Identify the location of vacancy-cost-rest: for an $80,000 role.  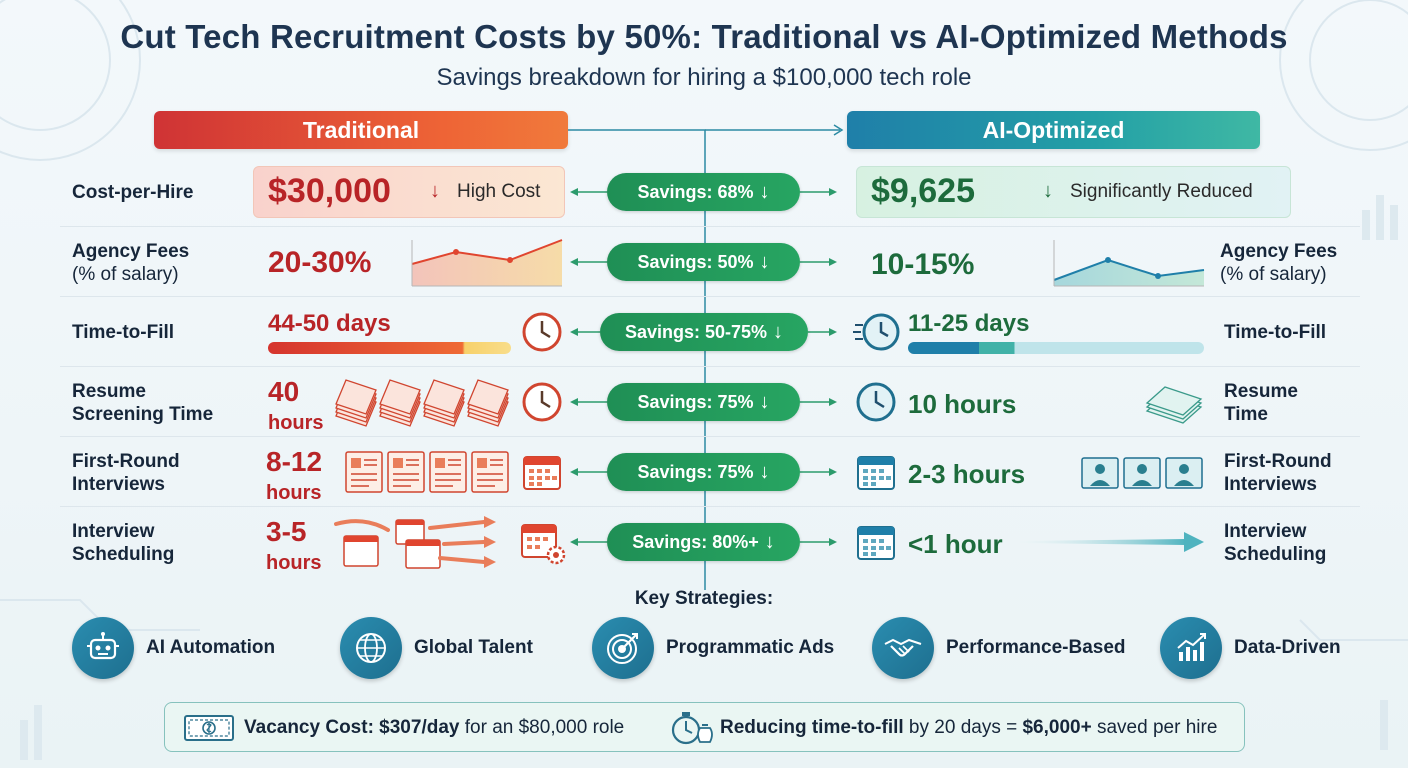
(542, 727).